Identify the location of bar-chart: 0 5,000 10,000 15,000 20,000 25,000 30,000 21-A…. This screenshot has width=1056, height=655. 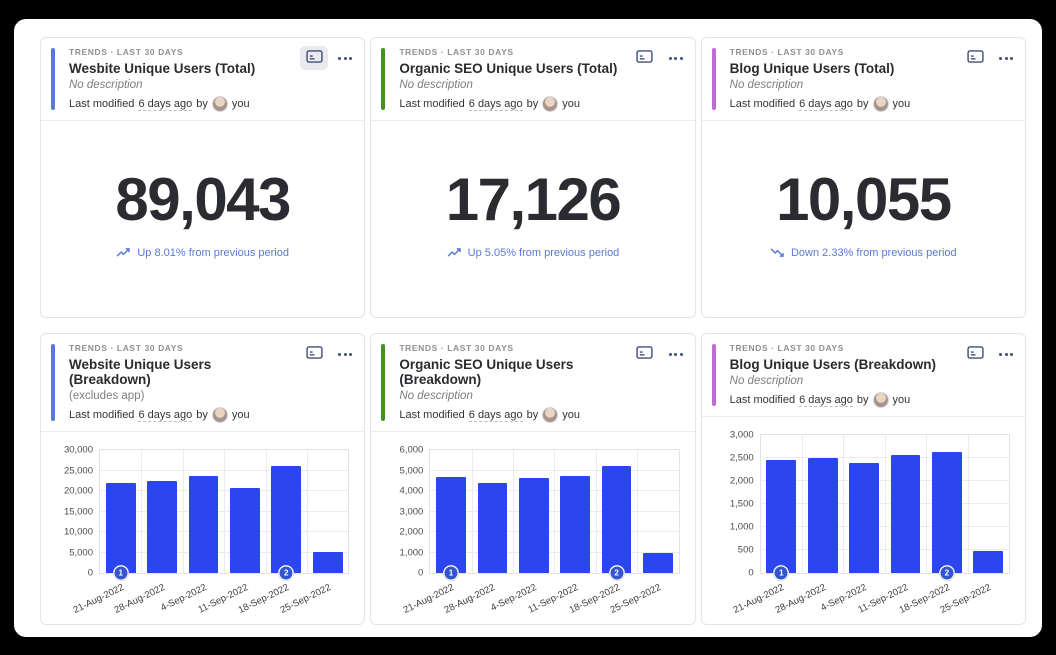
(202, 532).